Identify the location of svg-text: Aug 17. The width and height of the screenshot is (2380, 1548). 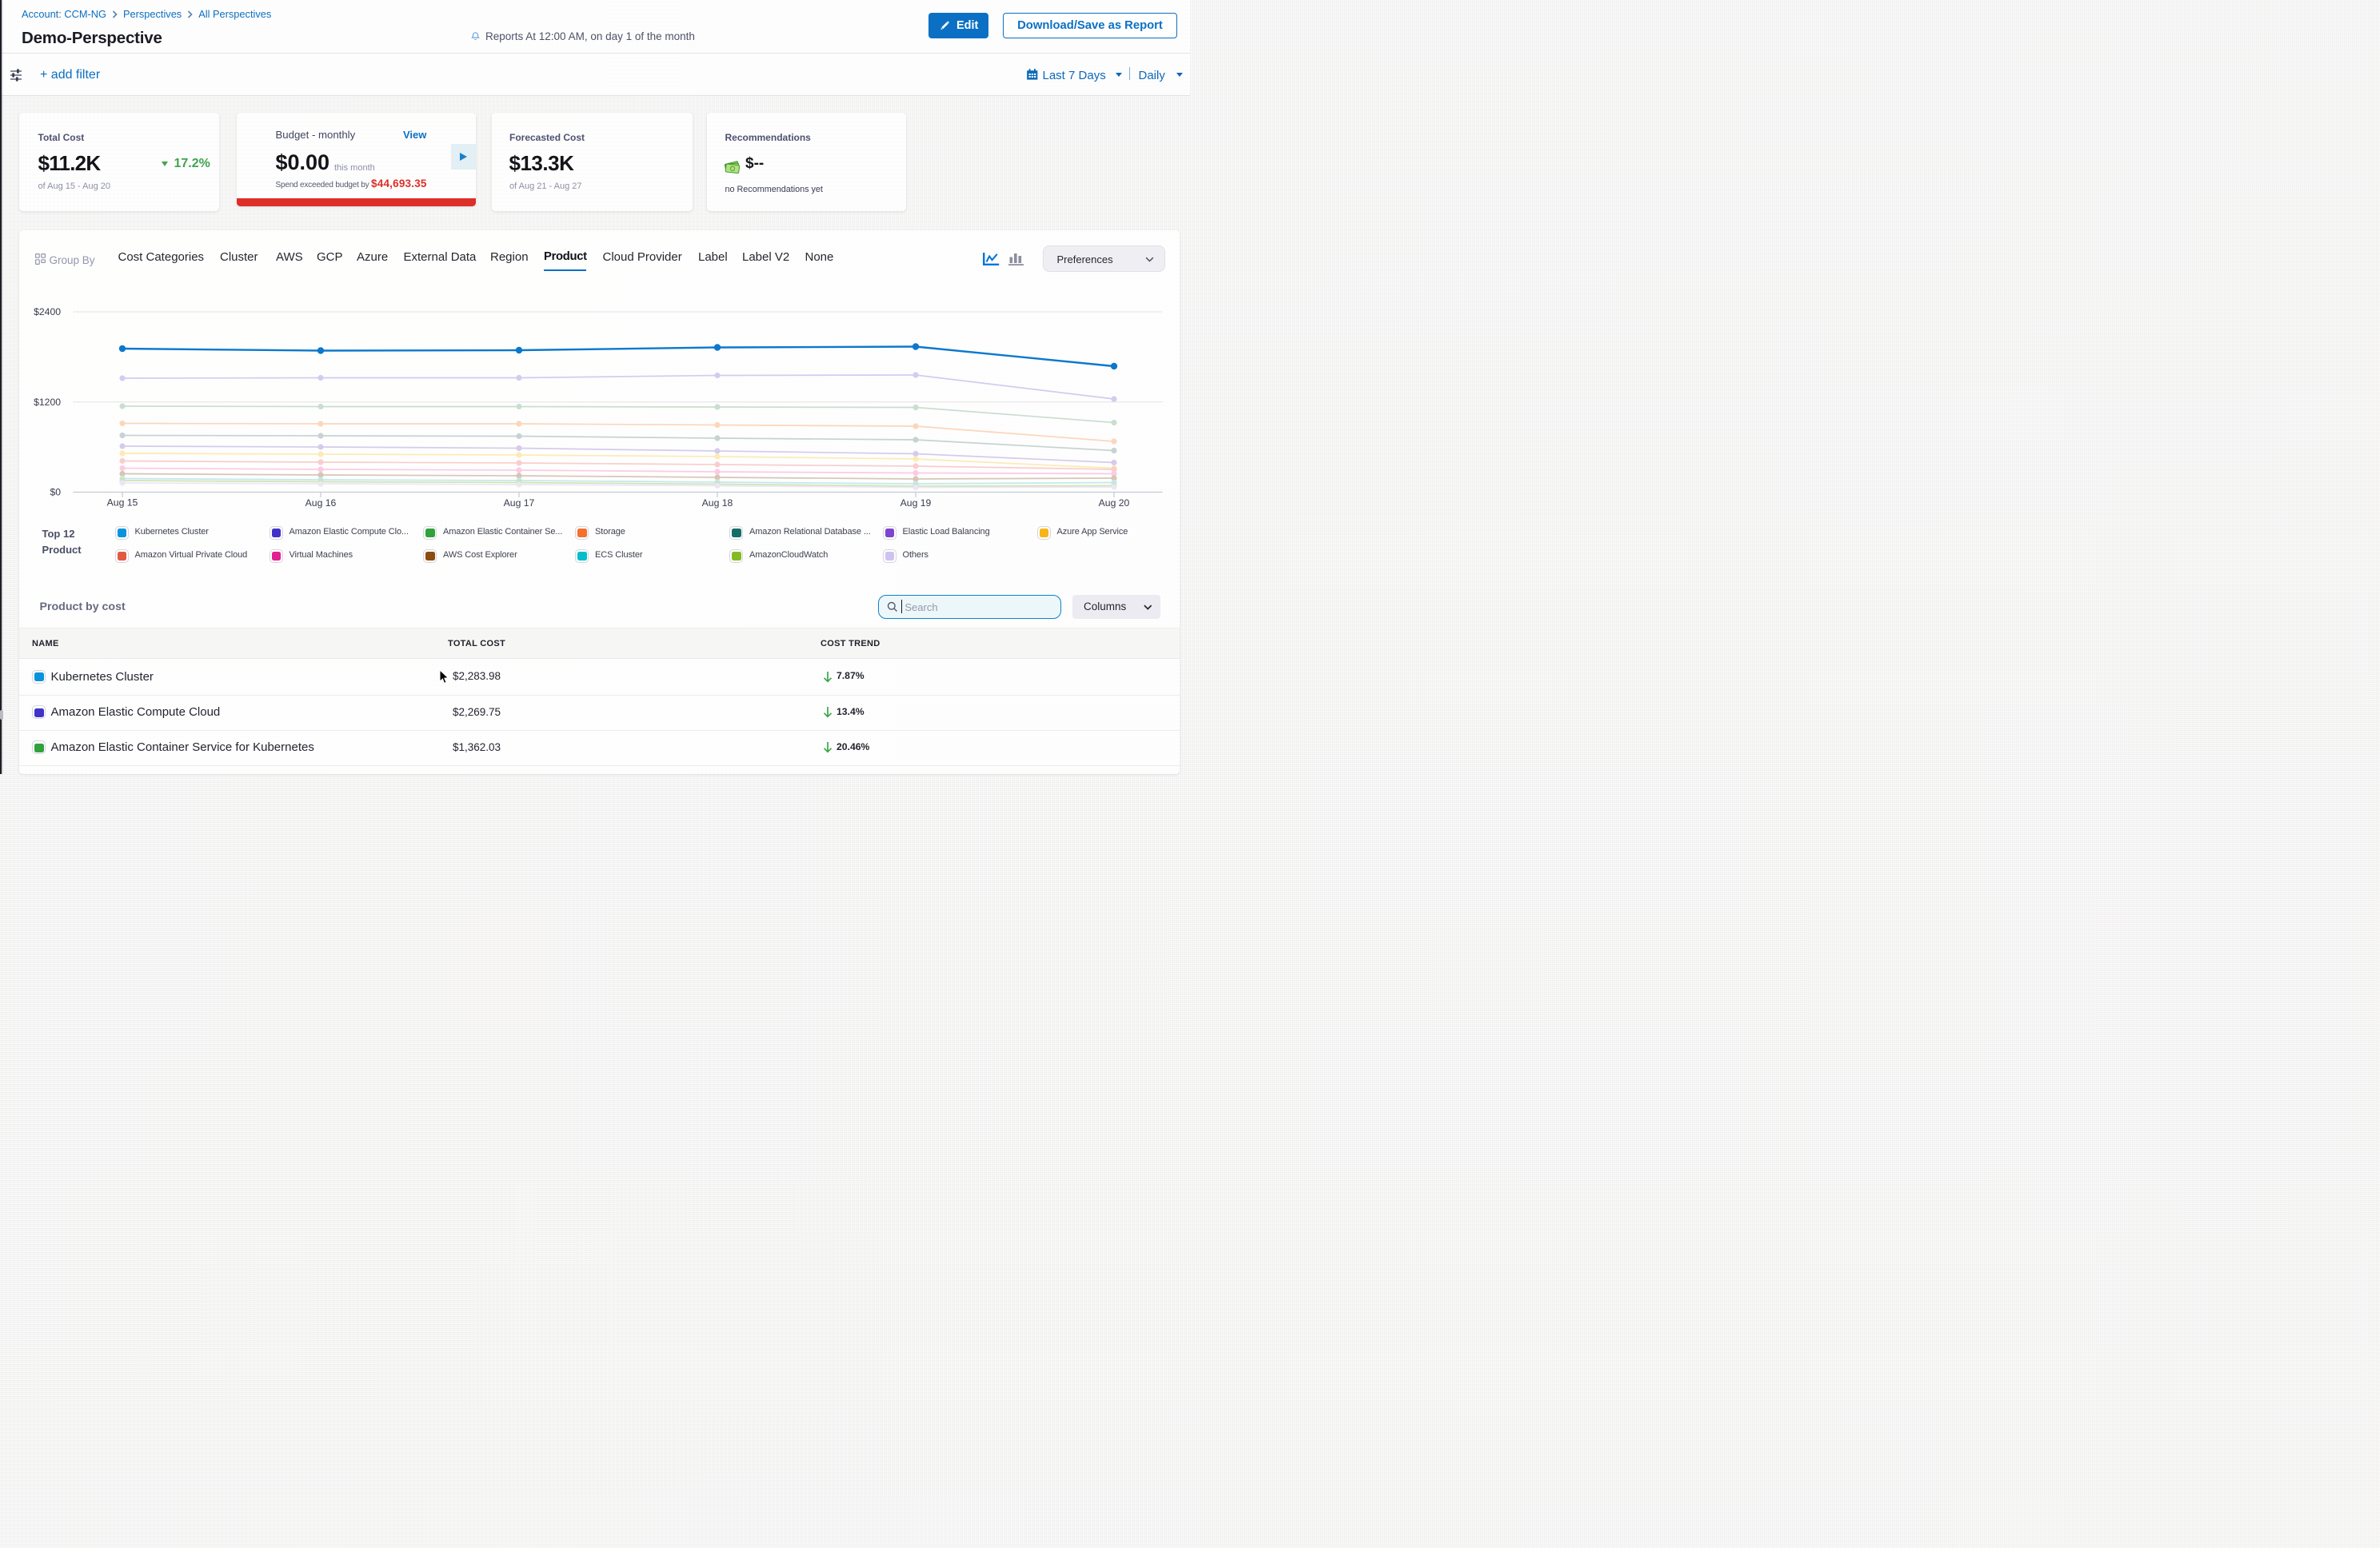
(519, 503).